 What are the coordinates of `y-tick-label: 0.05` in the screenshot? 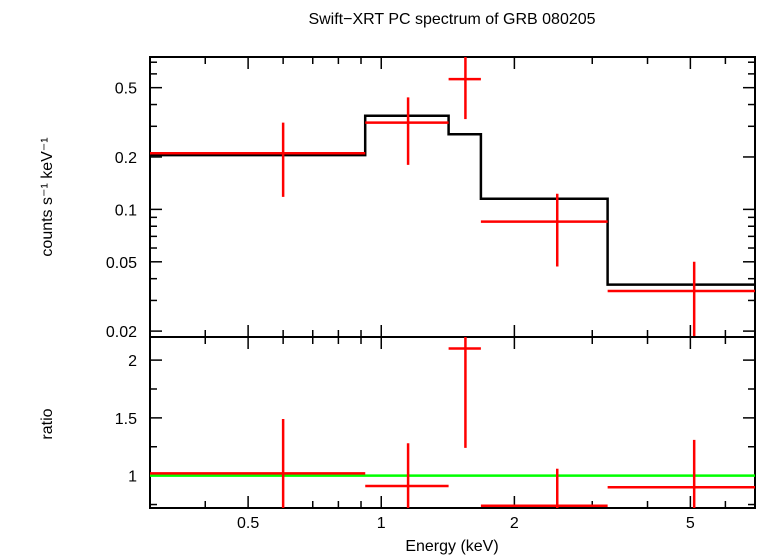 It's located at (121, 263).